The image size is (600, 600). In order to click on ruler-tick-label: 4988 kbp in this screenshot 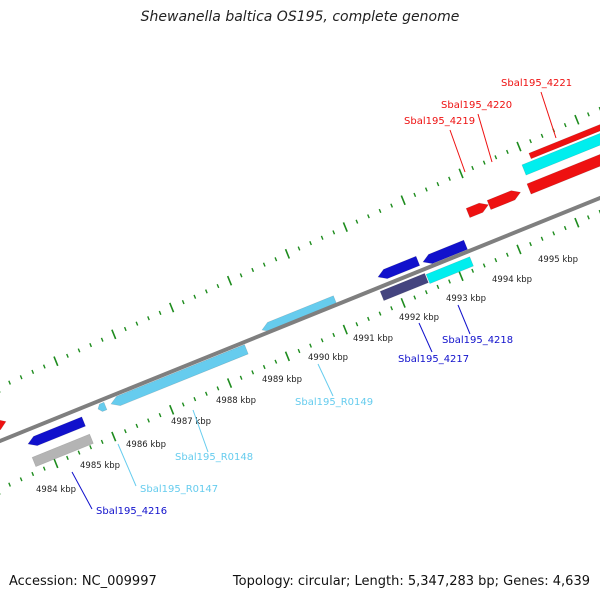, I will do `click(236, 401)`.